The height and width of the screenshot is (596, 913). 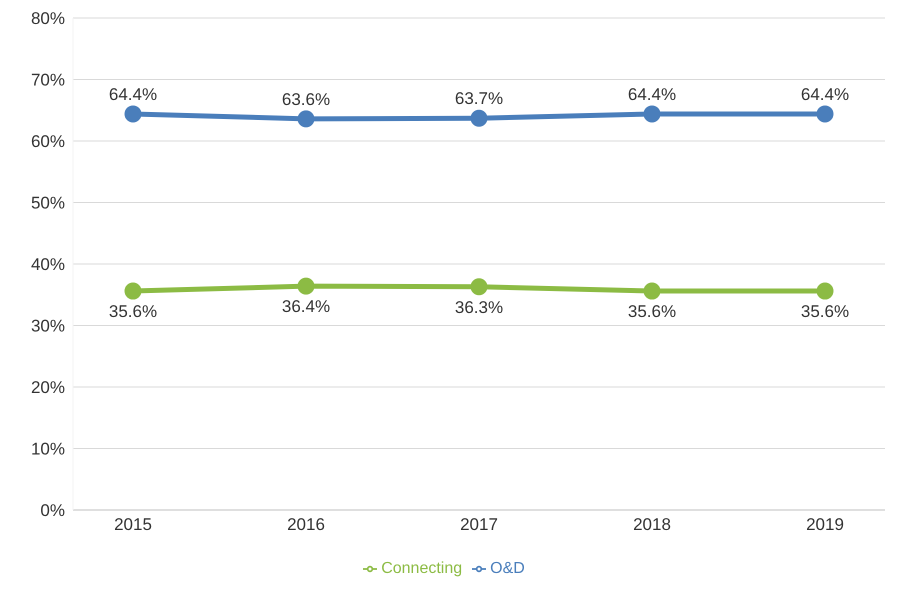 What do you see at coordinates (52, 510) in the screenshot?
I see `y-tick-label: 0%` at bounding box center [52, 510].